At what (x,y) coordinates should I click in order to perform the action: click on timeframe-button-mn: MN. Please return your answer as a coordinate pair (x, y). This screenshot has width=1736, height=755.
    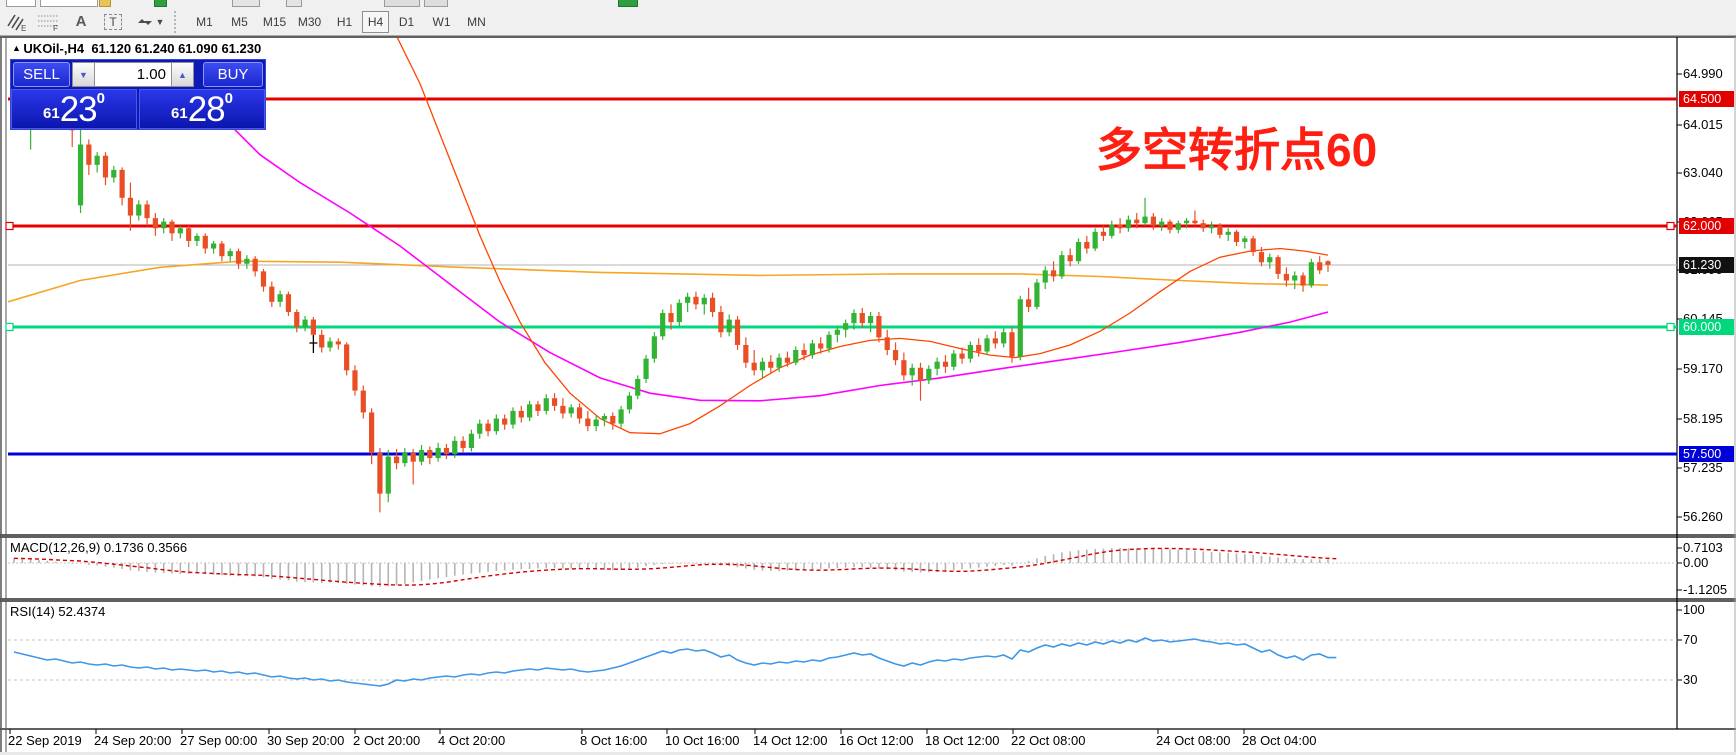
    Looking at the image, I should click on (476, 21).